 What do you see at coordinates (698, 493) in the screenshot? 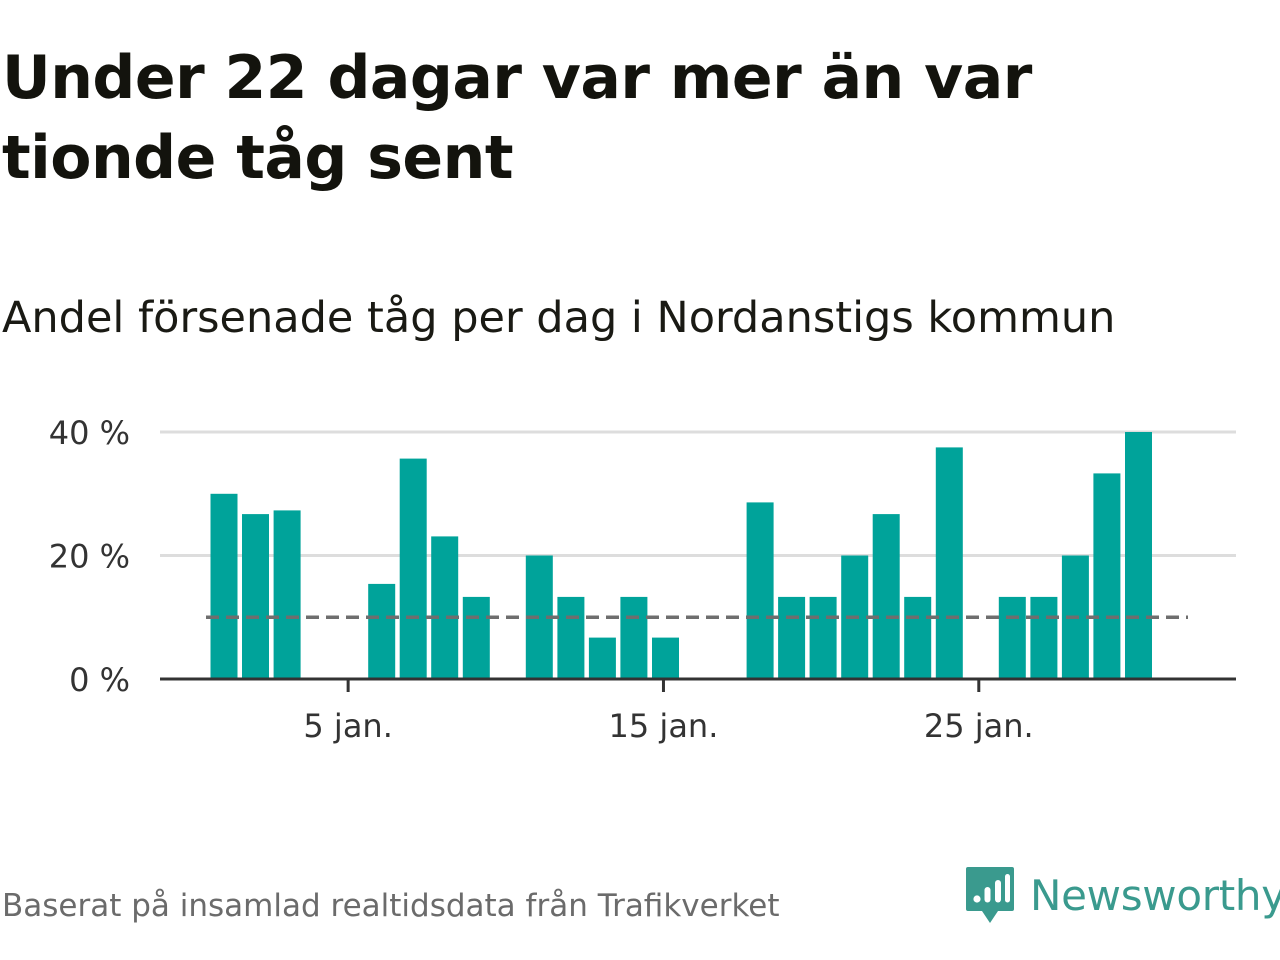
I see `grid-lines` at bounding box center [698, 493].